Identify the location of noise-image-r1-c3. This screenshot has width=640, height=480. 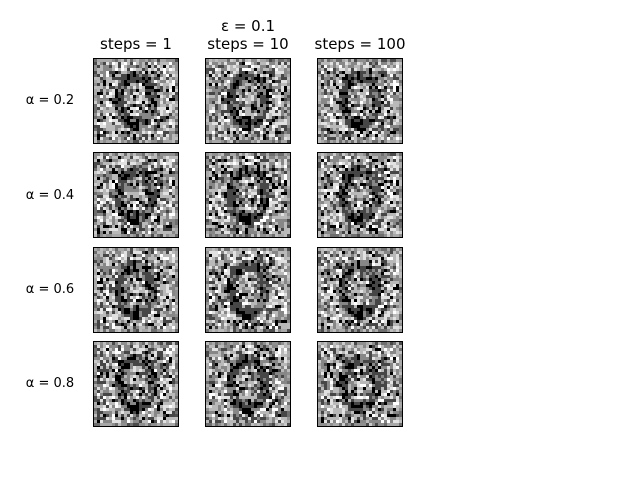
(360, 101).